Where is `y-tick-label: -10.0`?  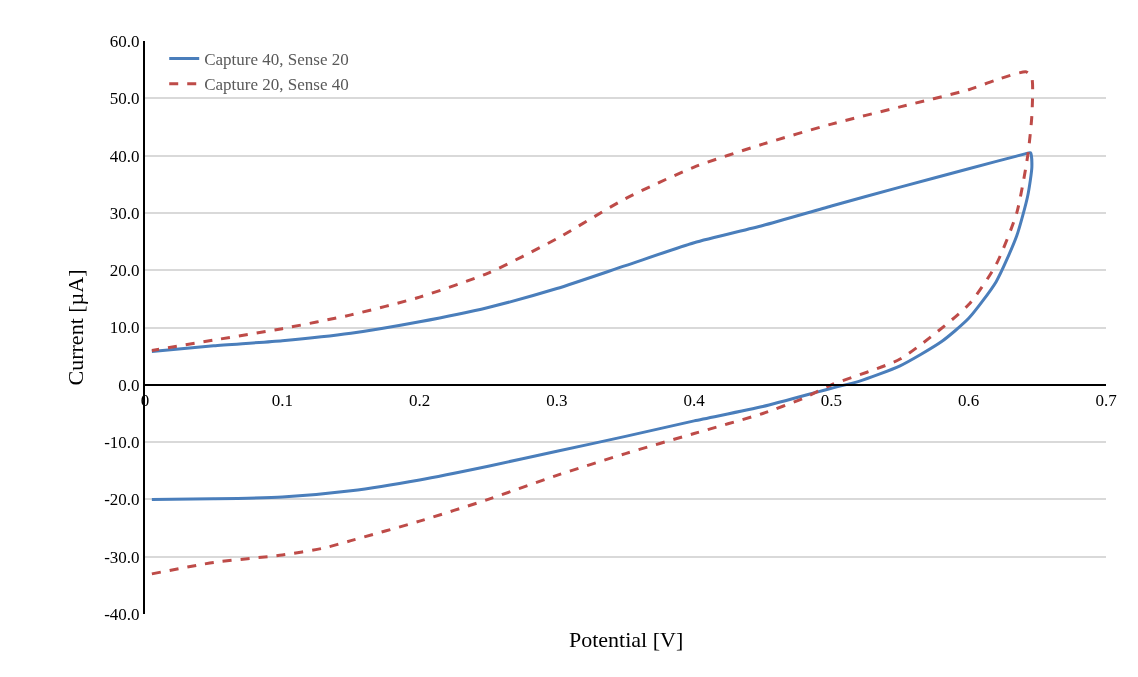 y-tick-label: -10.0 is located at coordinates (122, 443).